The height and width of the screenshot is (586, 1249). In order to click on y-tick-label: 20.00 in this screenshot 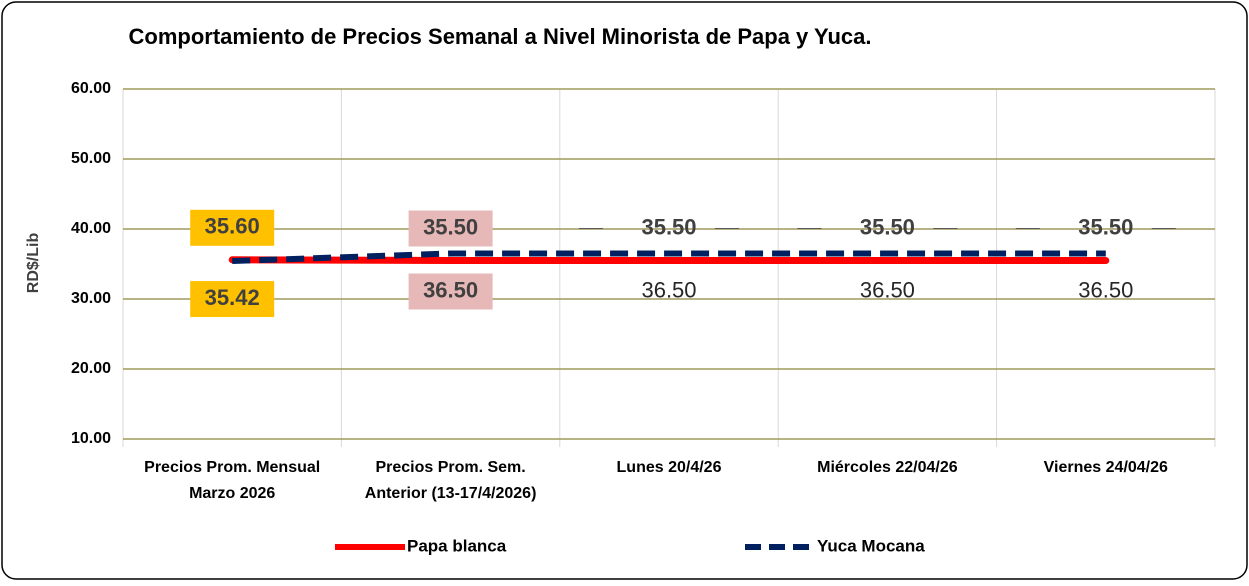, I will do `click(91, 368)`.